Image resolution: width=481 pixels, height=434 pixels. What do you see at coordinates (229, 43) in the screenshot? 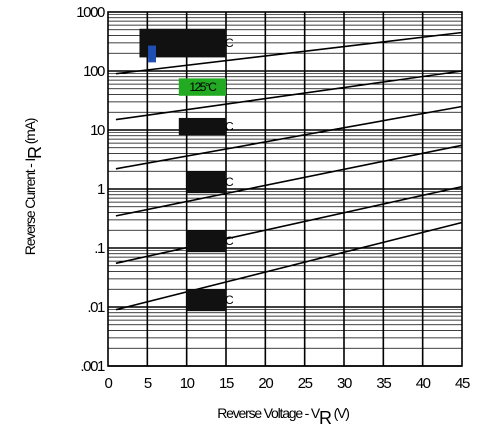
I see `temp-label-tail-1: C` at bounding box center [229, 43].